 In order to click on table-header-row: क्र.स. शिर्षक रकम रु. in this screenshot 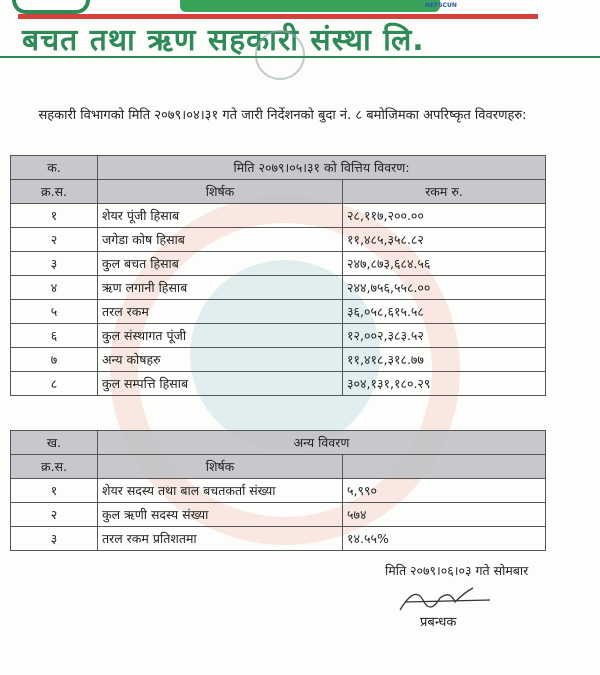, I will do `click(278, 191)`.